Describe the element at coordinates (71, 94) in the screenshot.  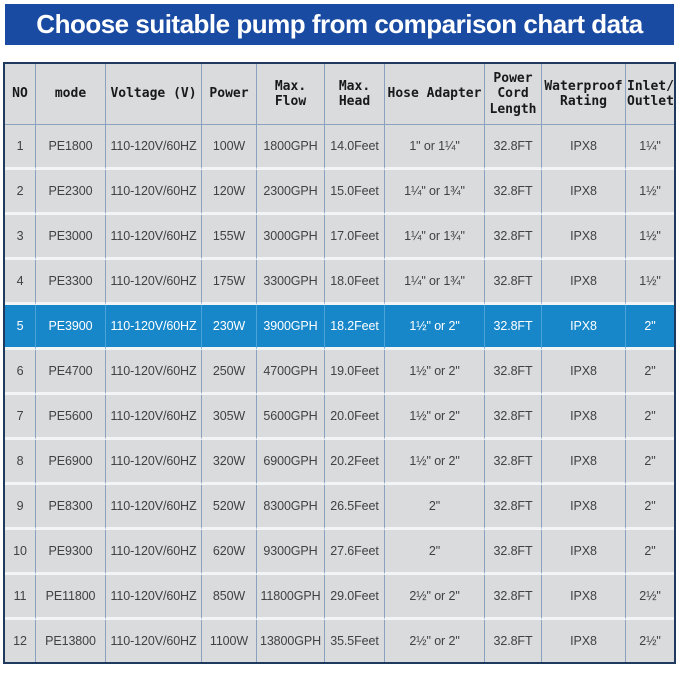
I see `column-header-mode: mode` at that location.